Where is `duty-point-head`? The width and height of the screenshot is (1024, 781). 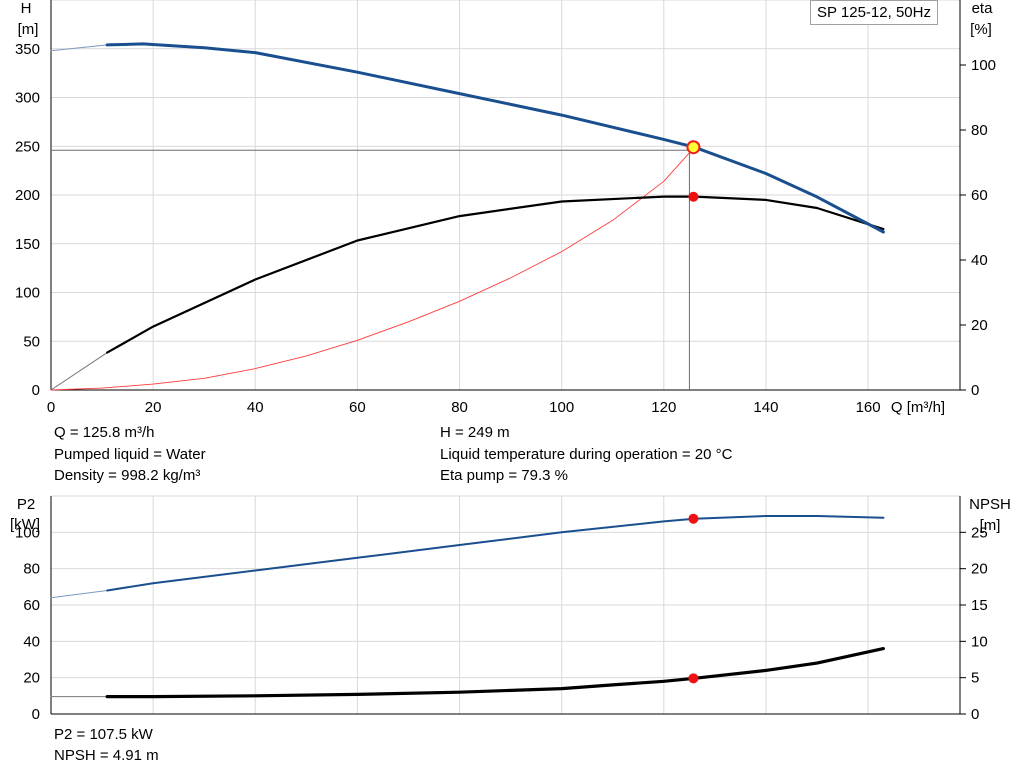 duty-point-head is located at coordinates (693, 147).